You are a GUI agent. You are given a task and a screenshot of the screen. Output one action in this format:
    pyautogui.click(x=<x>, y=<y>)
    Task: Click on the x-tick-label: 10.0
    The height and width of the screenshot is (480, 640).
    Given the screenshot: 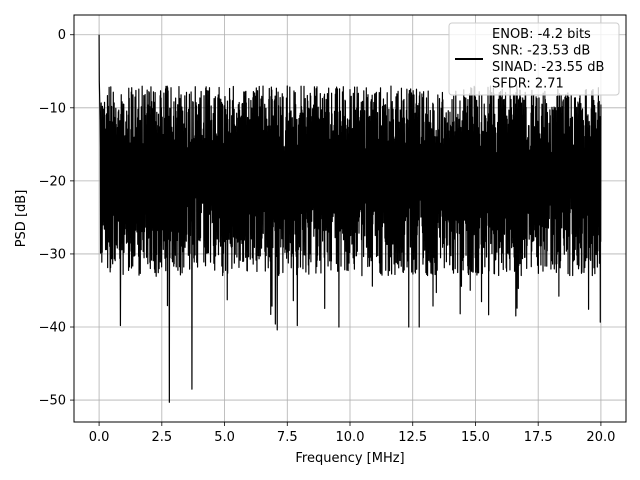 What is the action you would take?
    pyautogui.click(x=350, y=437)
    